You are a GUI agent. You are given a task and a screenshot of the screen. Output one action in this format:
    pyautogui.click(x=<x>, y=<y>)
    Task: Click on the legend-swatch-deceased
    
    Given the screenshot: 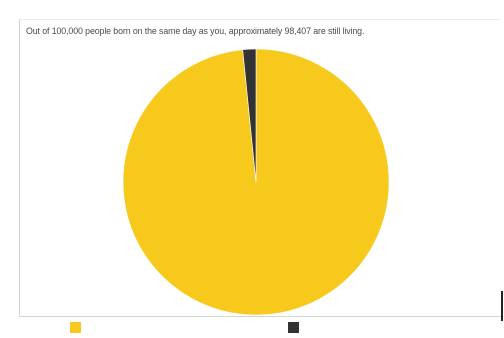 What is the action you would take?
    pyautogui.click(x=293, y=327)
    